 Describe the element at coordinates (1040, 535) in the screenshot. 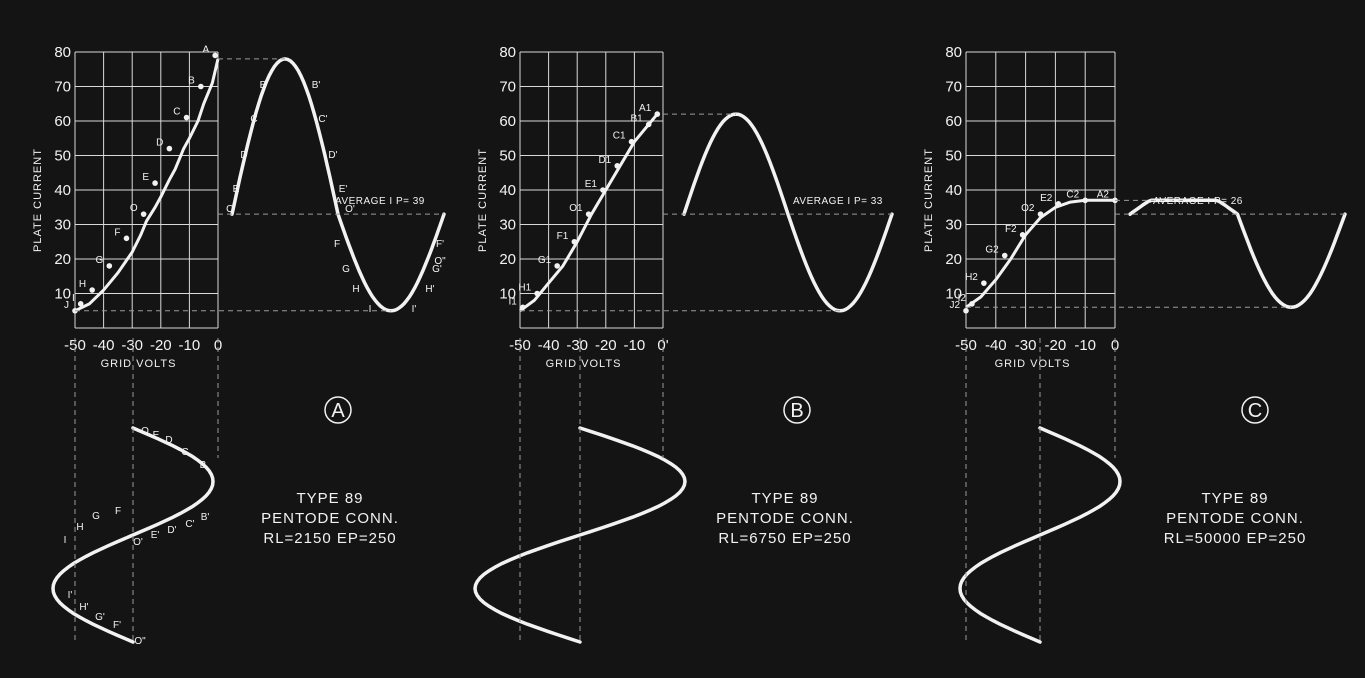

I see `grid-voltage-waveform` at that location.